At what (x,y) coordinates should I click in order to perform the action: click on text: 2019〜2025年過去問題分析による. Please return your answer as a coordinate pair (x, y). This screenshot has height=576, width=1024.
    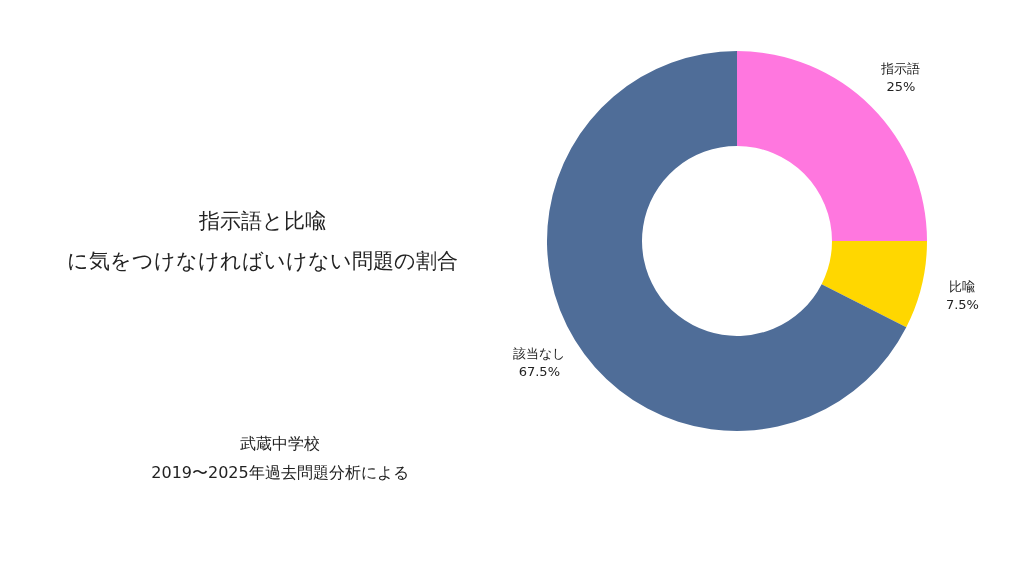
    Looking at the image, I should click on (280, 472).